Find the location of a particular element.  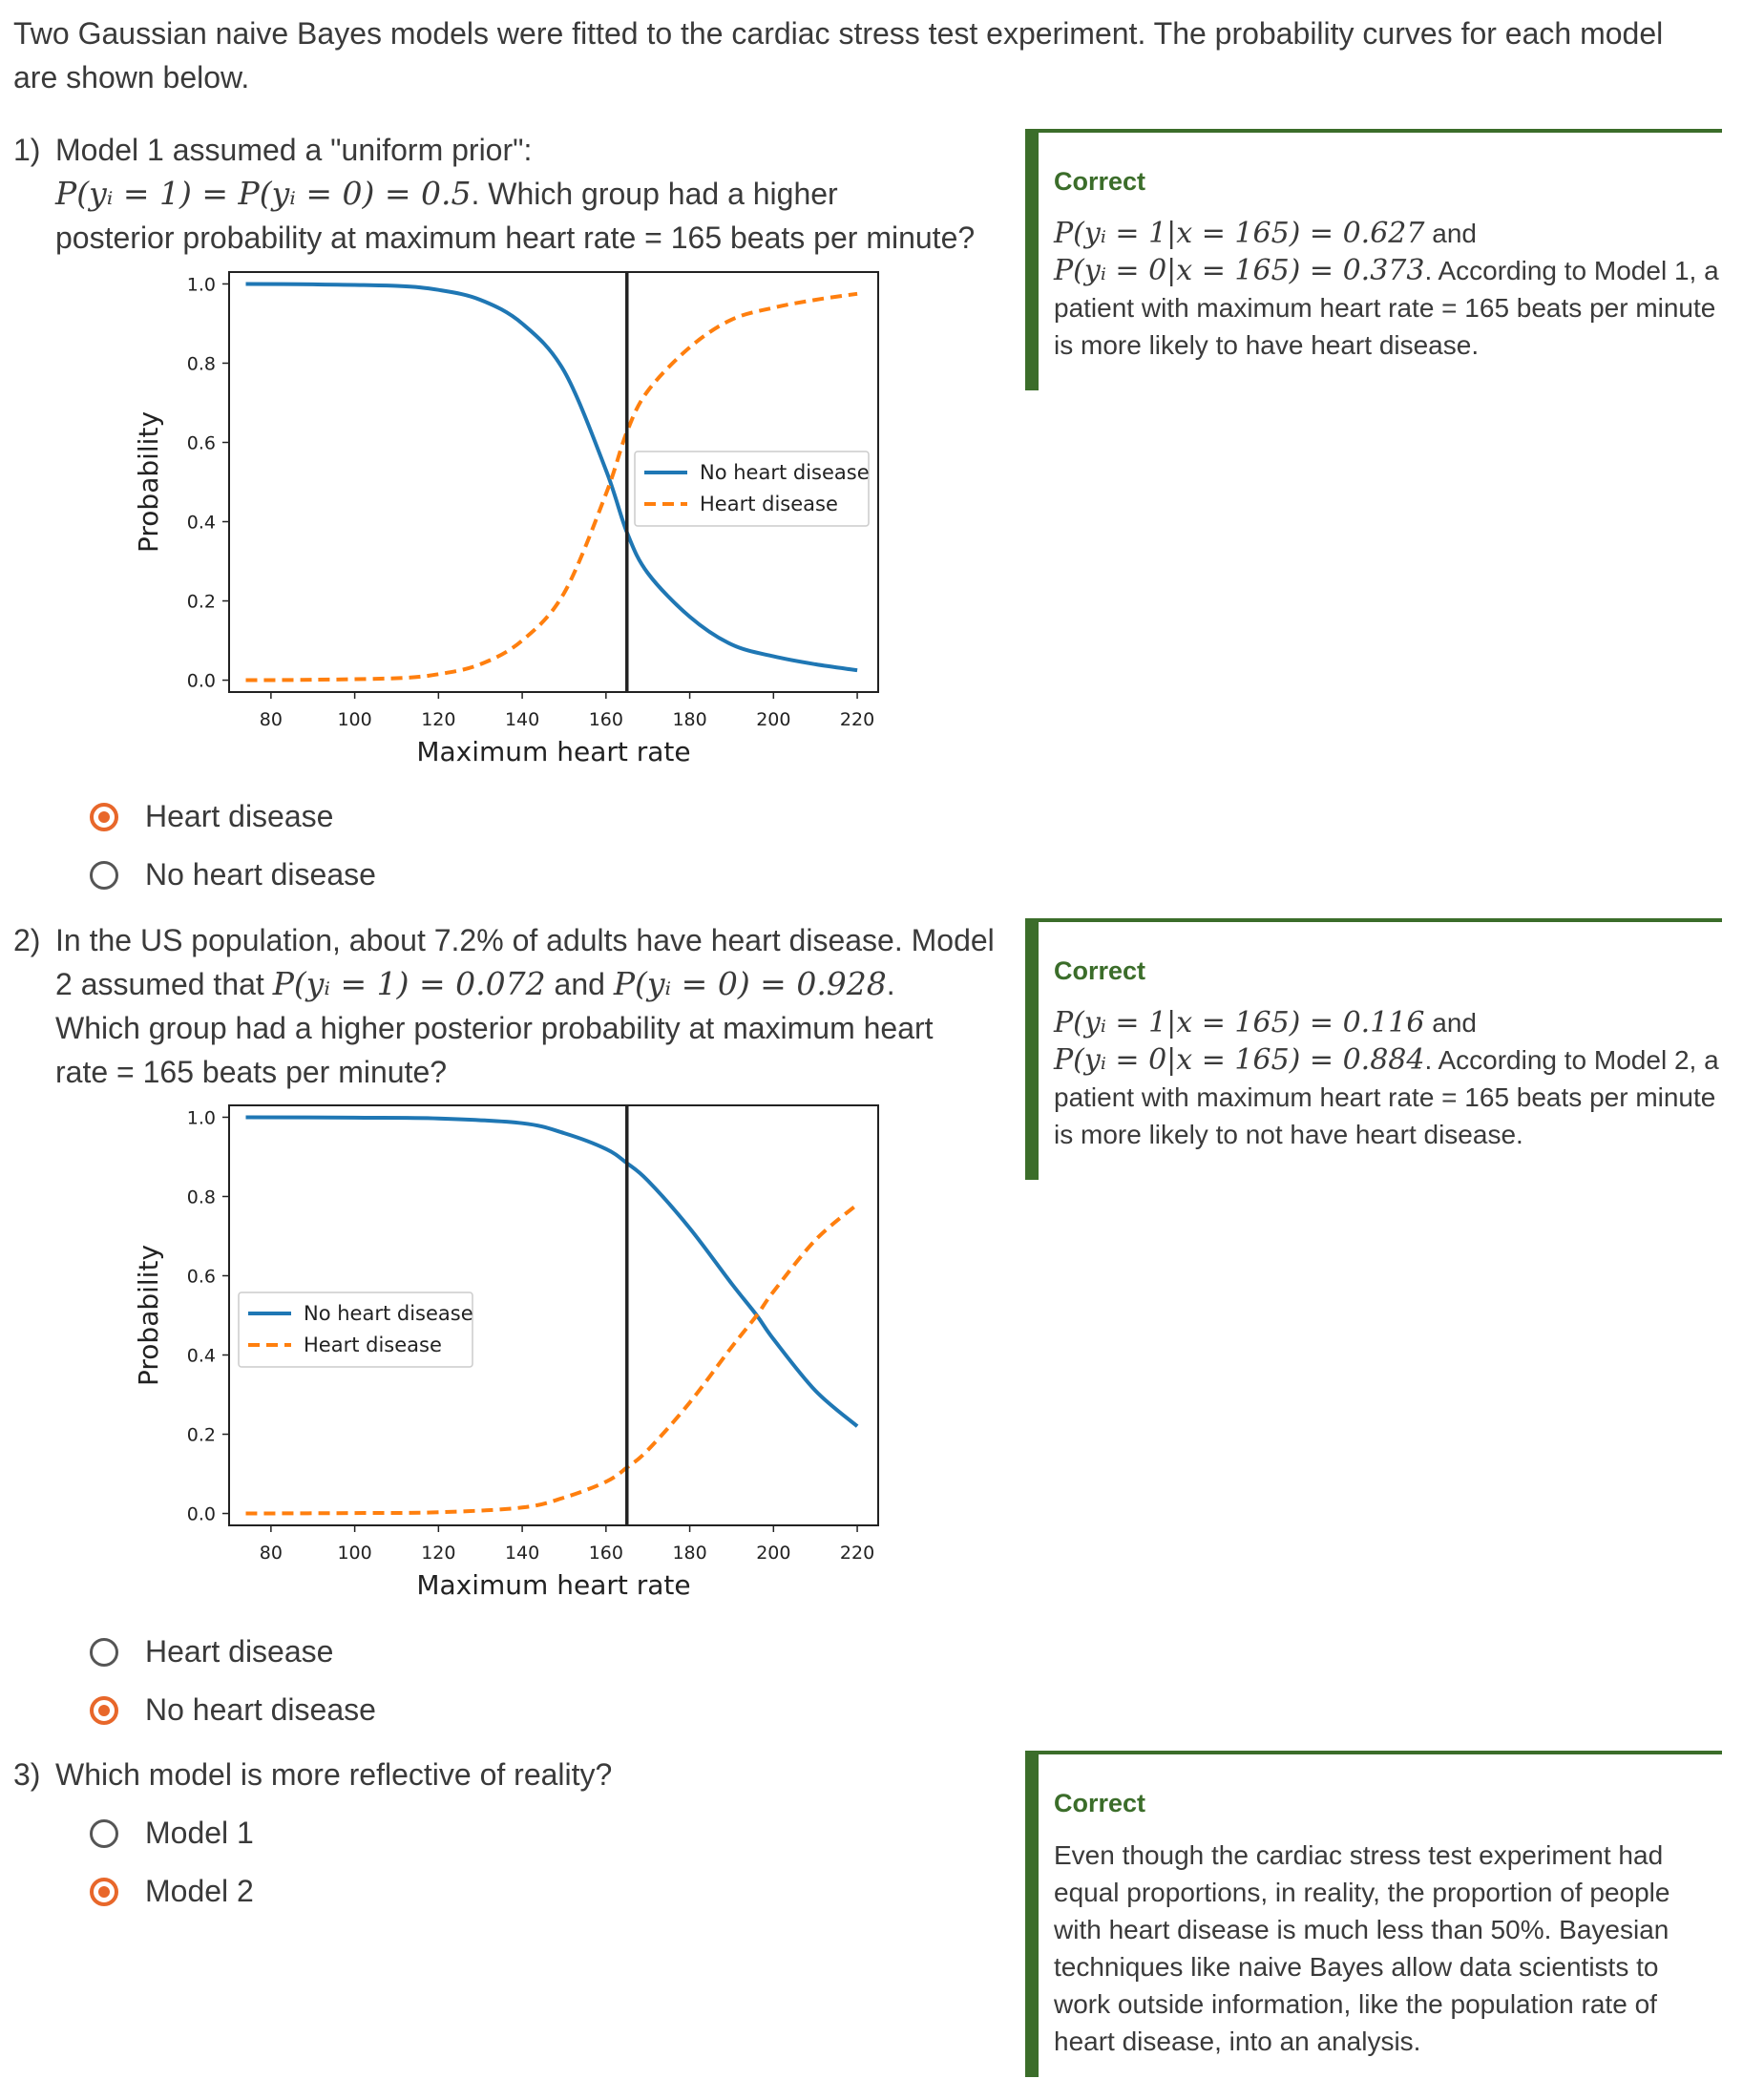

legend: No heart disease Heart disease is located at coordinates (752, 489).